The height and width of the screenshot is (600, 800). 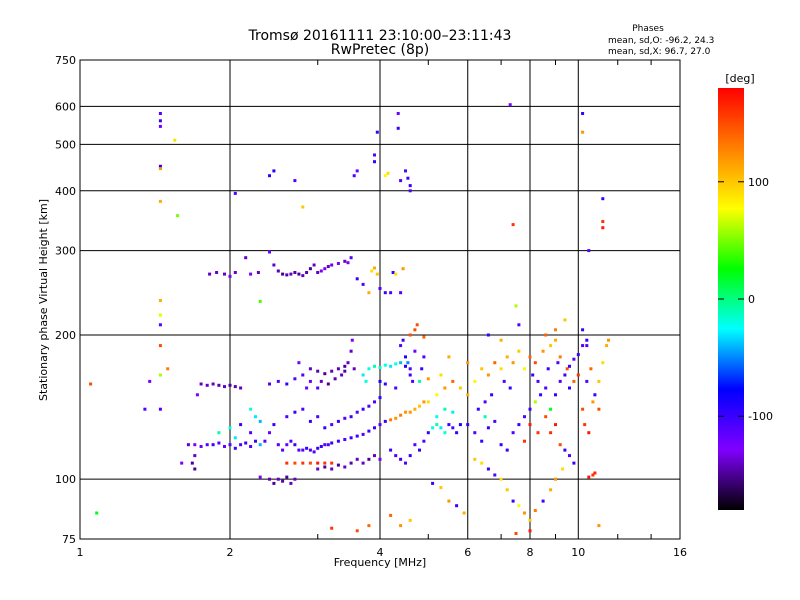 I want to click on y-axis-label: Stationary phase Virtual Height [km], so click(x=43, y=300).